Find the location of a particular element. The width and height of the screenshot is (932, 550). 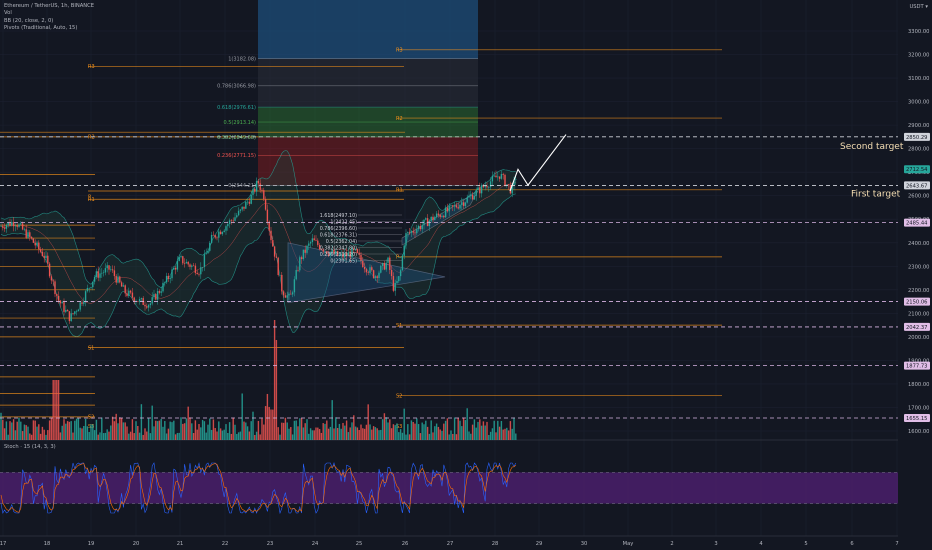

price-tick: 2100.00 is located at coordinates (918, 314).